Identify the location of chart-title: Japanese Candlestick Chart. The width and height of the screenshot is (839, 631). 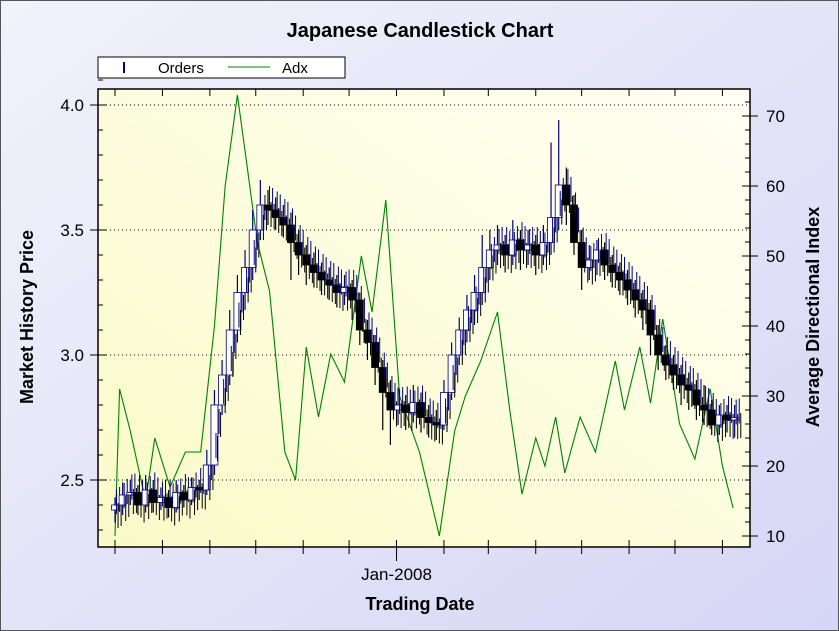
(420, 31).